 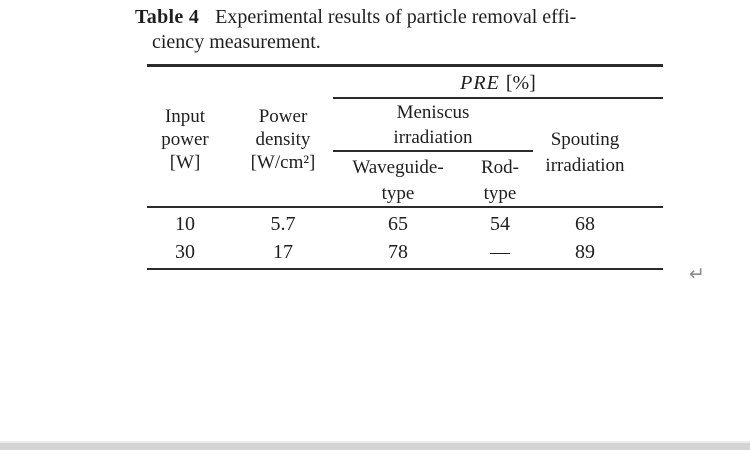 I want to click on header-rod-type: Rod- type, so click(x=500, y=181).